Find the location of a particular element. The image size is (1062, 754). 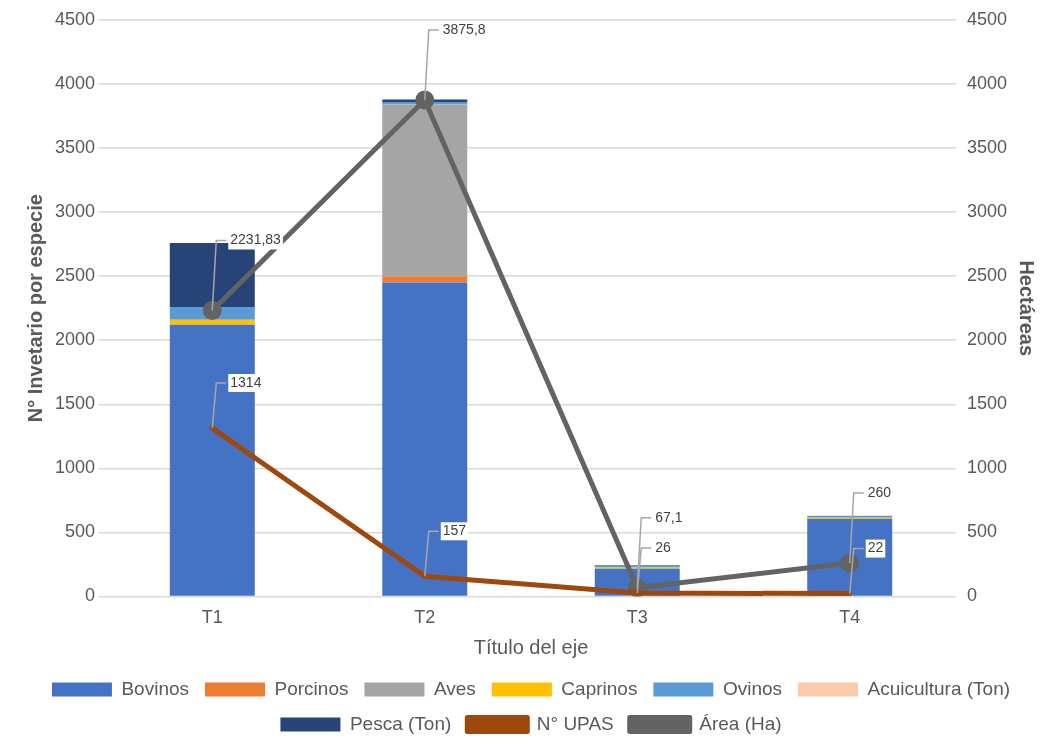

data-label: 3875,8 is located at coordinates (464, 28).